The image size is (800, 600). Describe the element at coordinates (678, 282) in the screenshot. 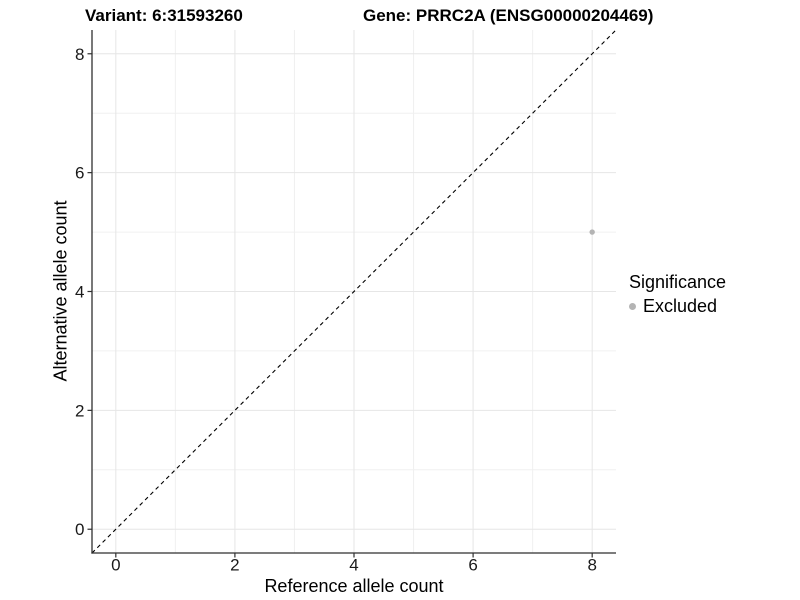

I see `legend-title: Significance` at that location.